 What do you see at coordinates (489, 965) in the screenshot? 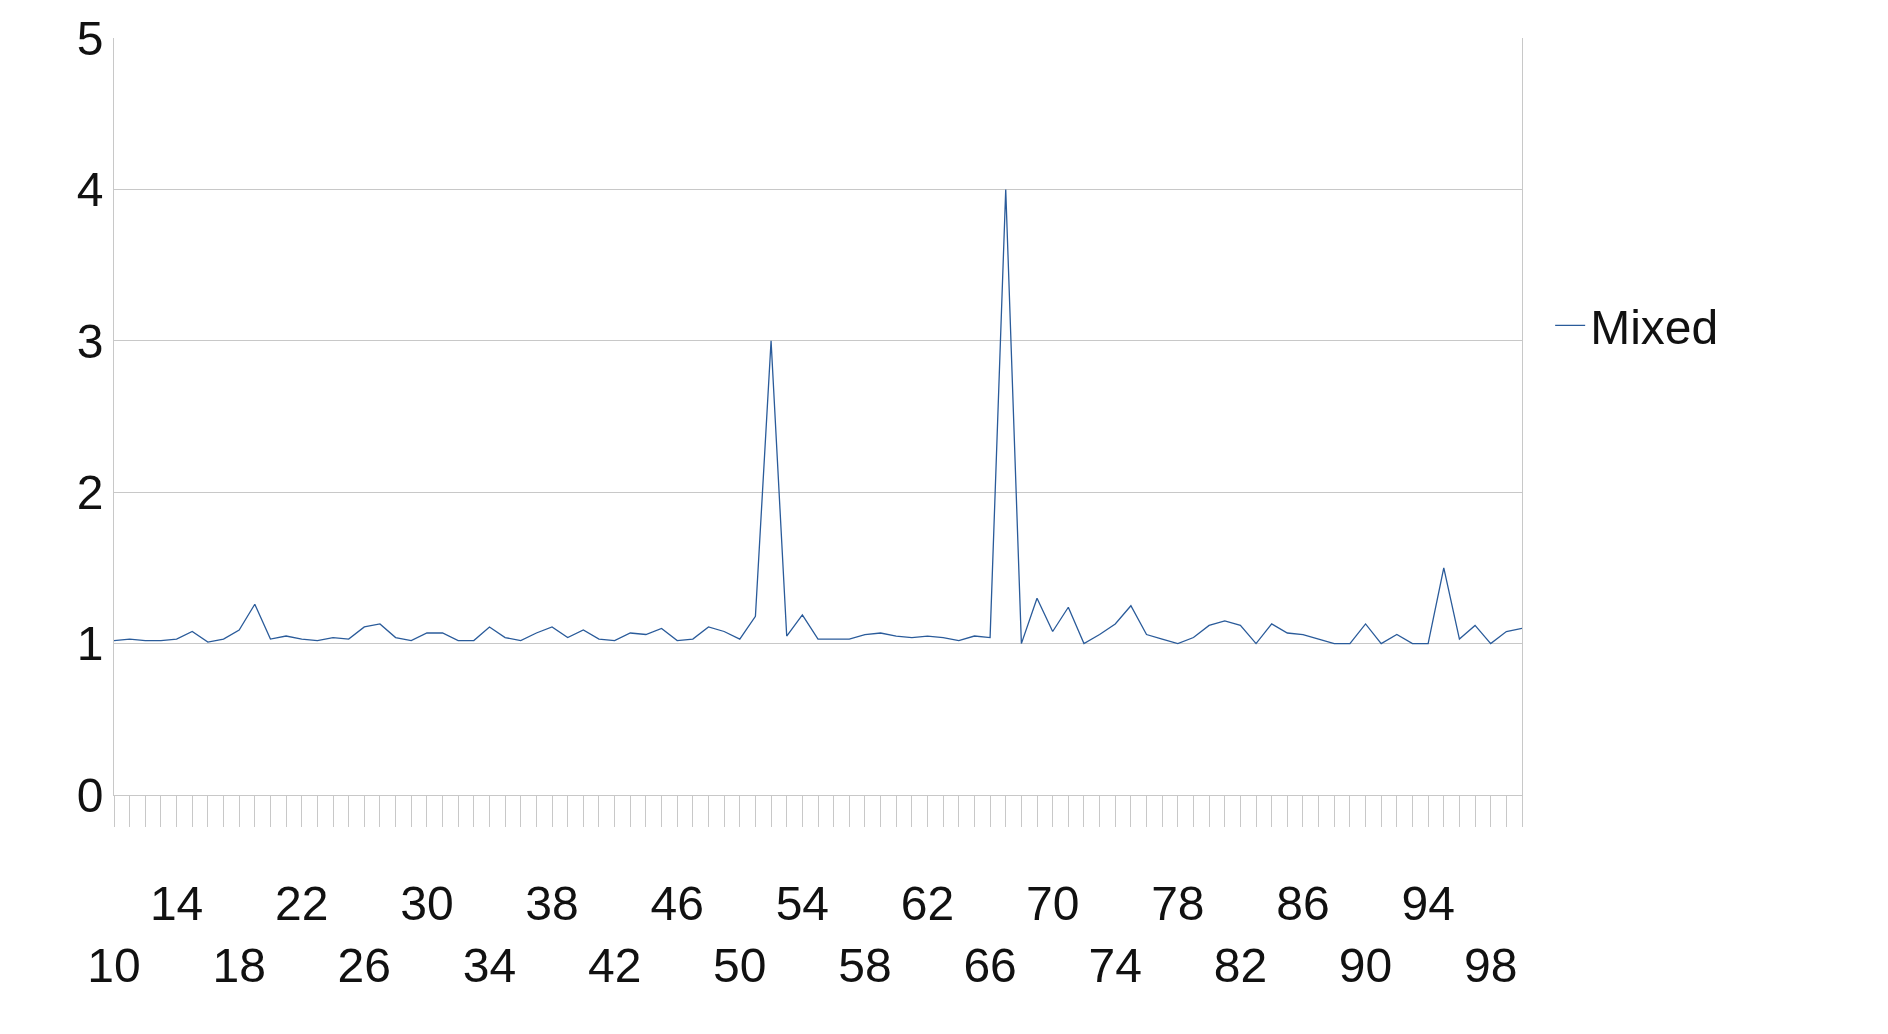
I see `x-tick-label: 34` at bounding box center [489, 965].